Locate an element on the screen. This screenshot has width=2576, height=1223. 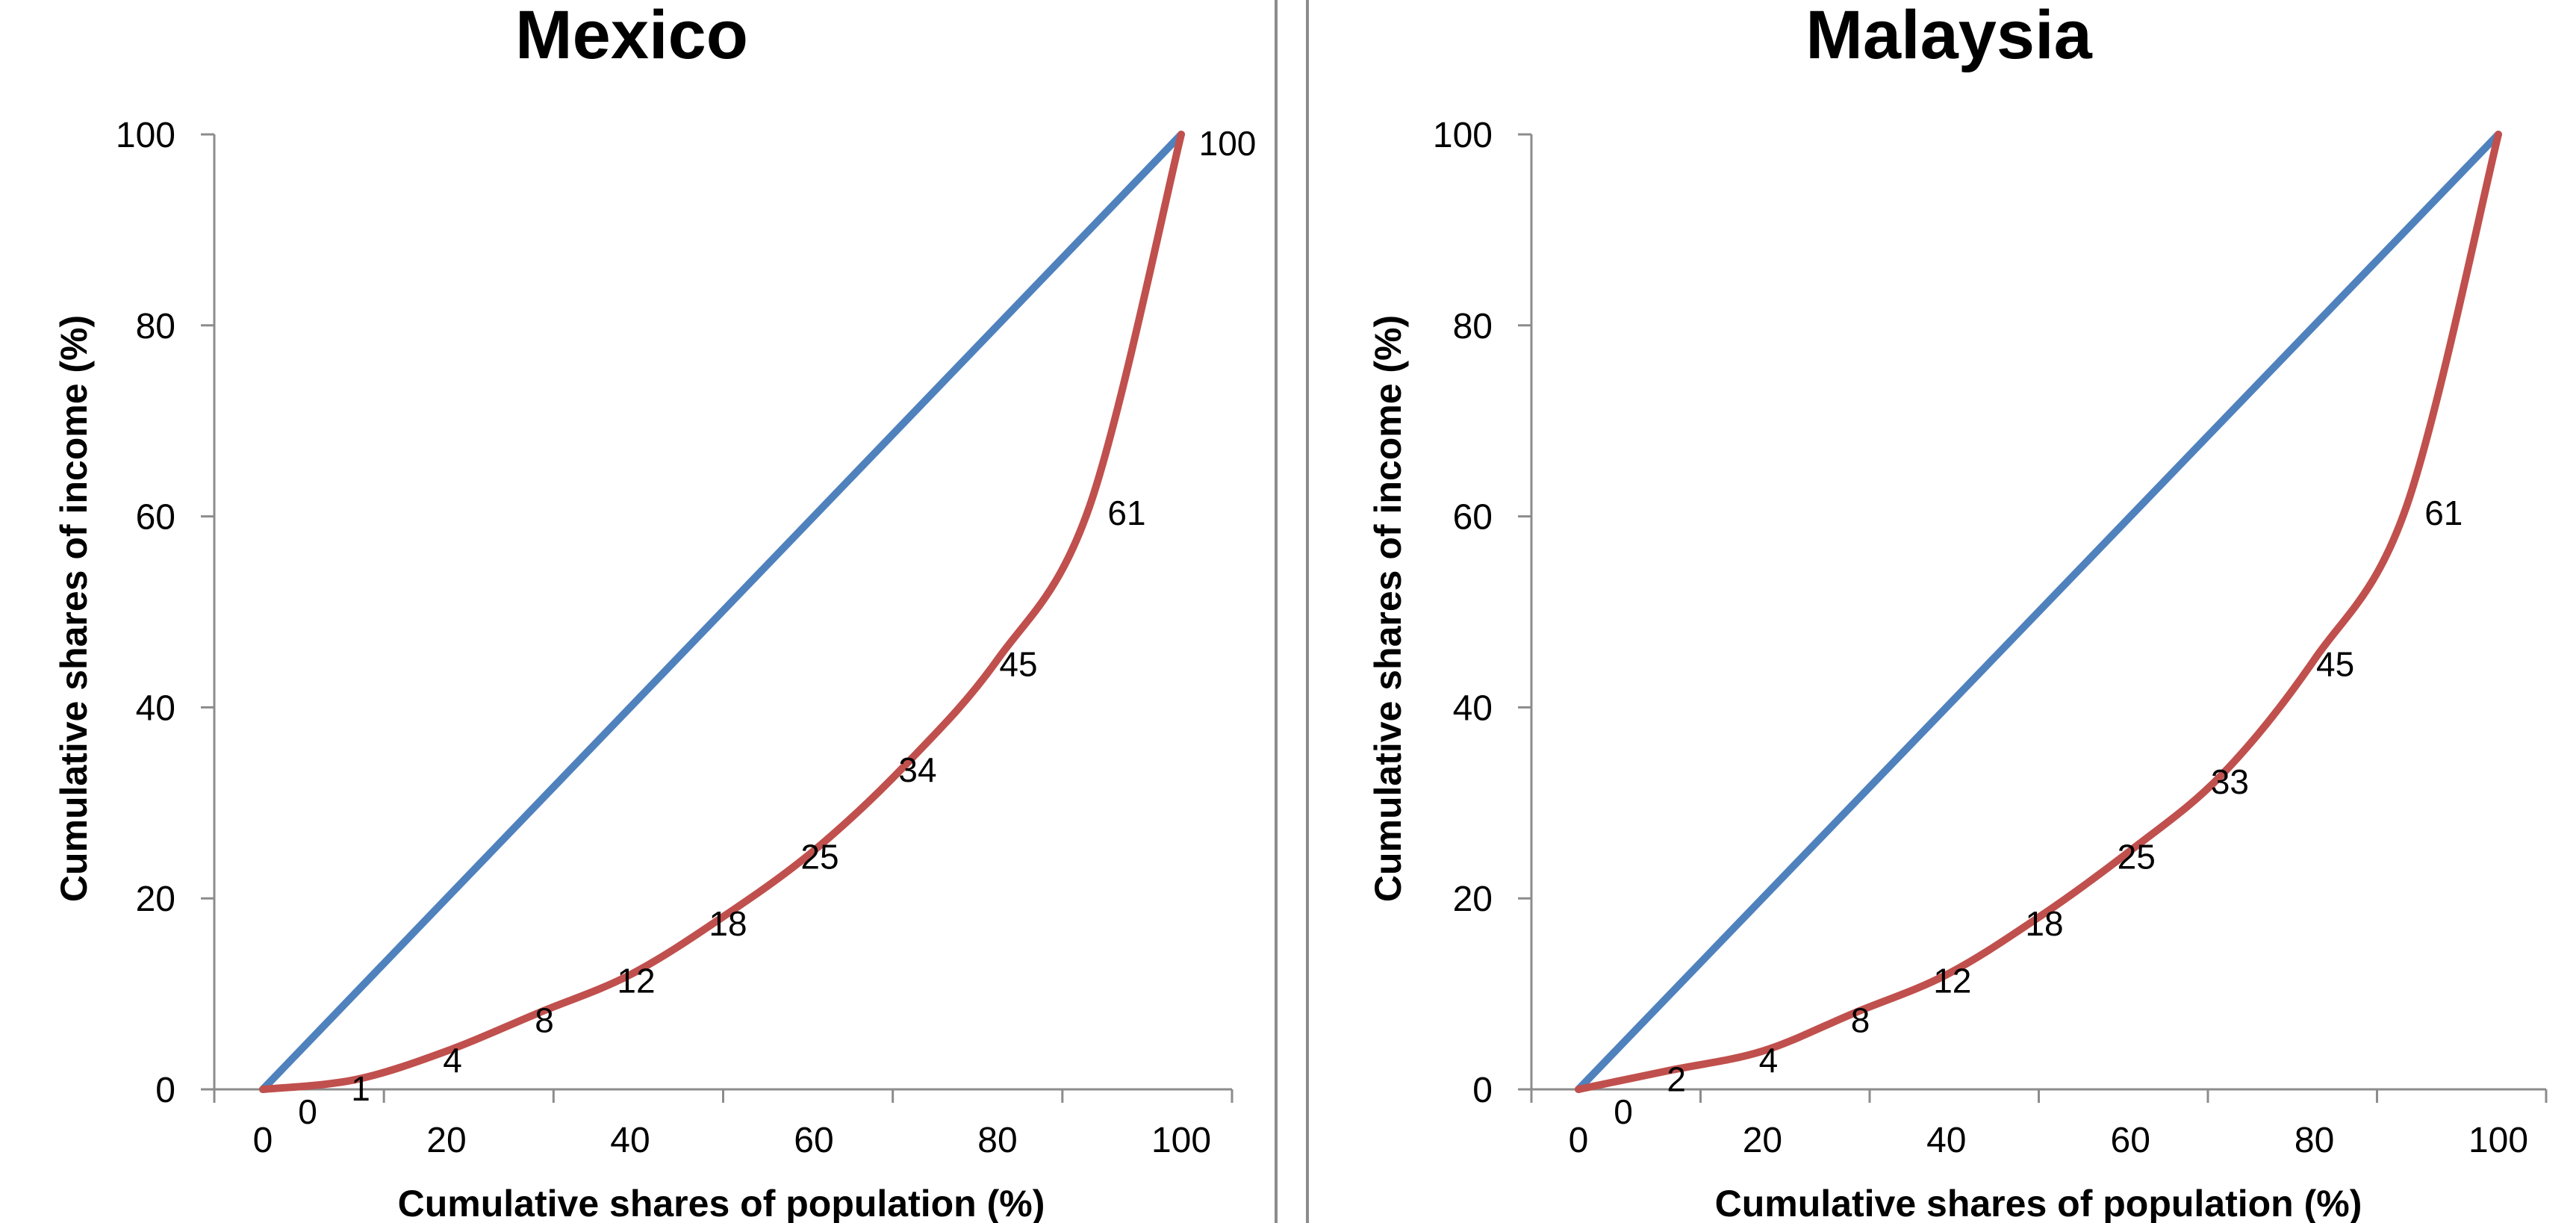
data-label: 100 is located at coordinates (1228, 143).